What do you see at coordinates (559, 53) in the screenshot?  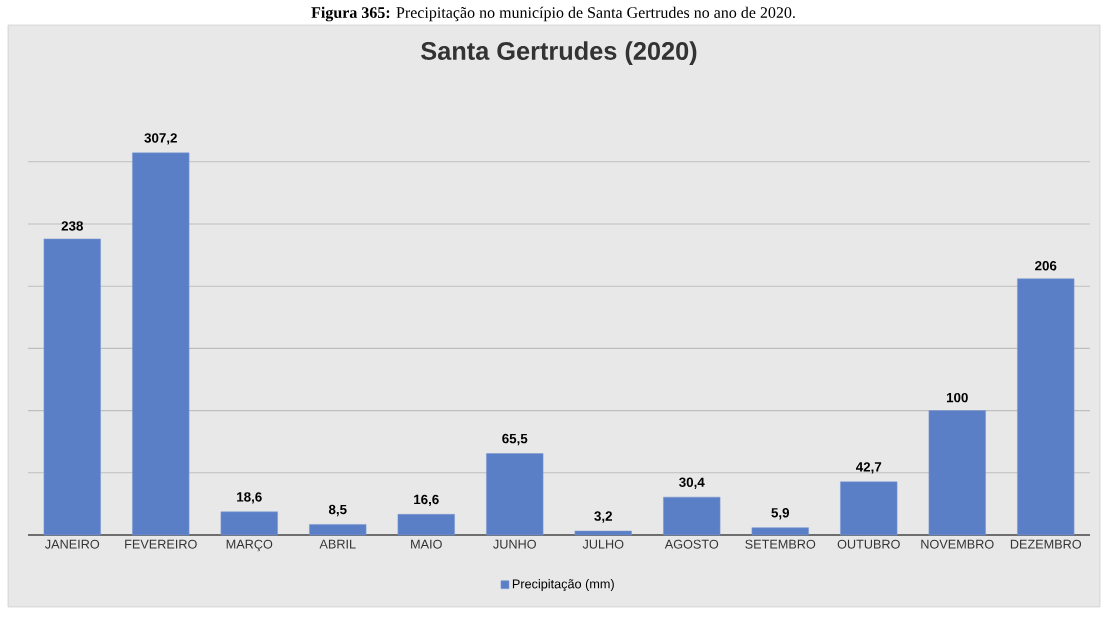 I see `chart-title: Santa Gertrudes (2020)` at bounding box center [559, 53].